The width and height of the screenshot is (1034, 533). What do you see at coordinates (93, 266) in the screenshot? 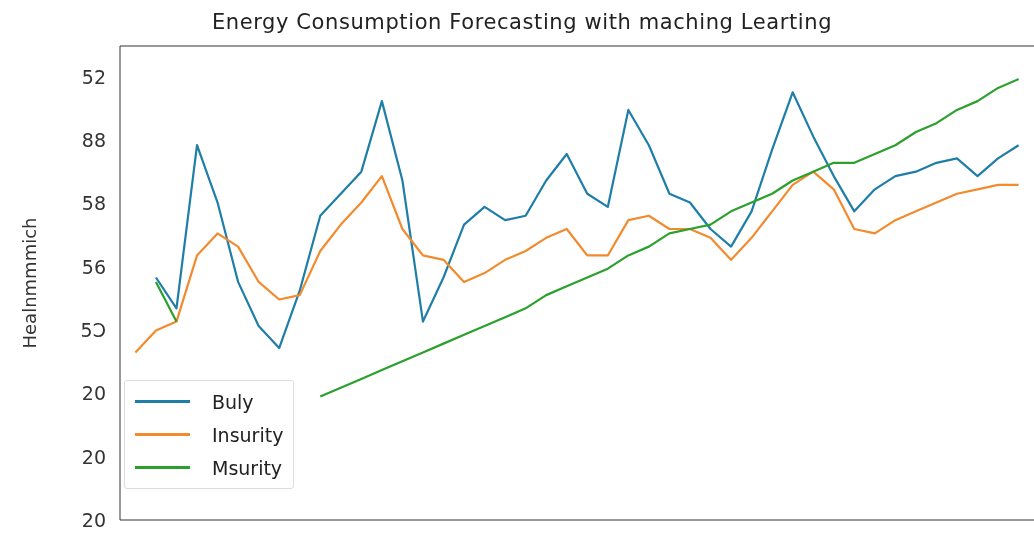
I see `text: 56` at bounding box center [93, 266].